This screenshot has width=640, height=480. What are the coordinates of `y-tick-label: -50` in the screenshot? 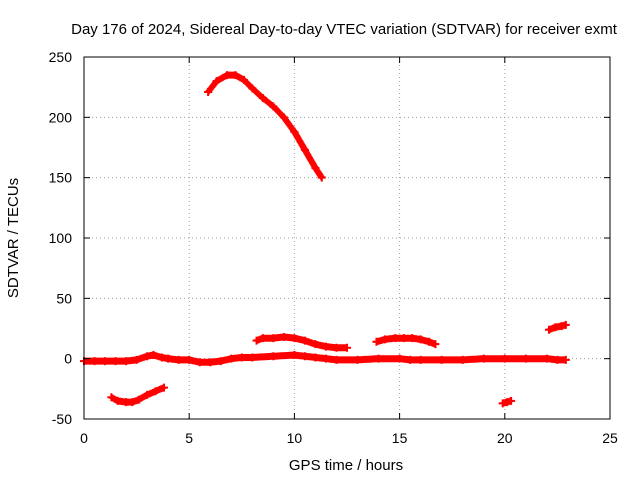 It's located at (62, 419).